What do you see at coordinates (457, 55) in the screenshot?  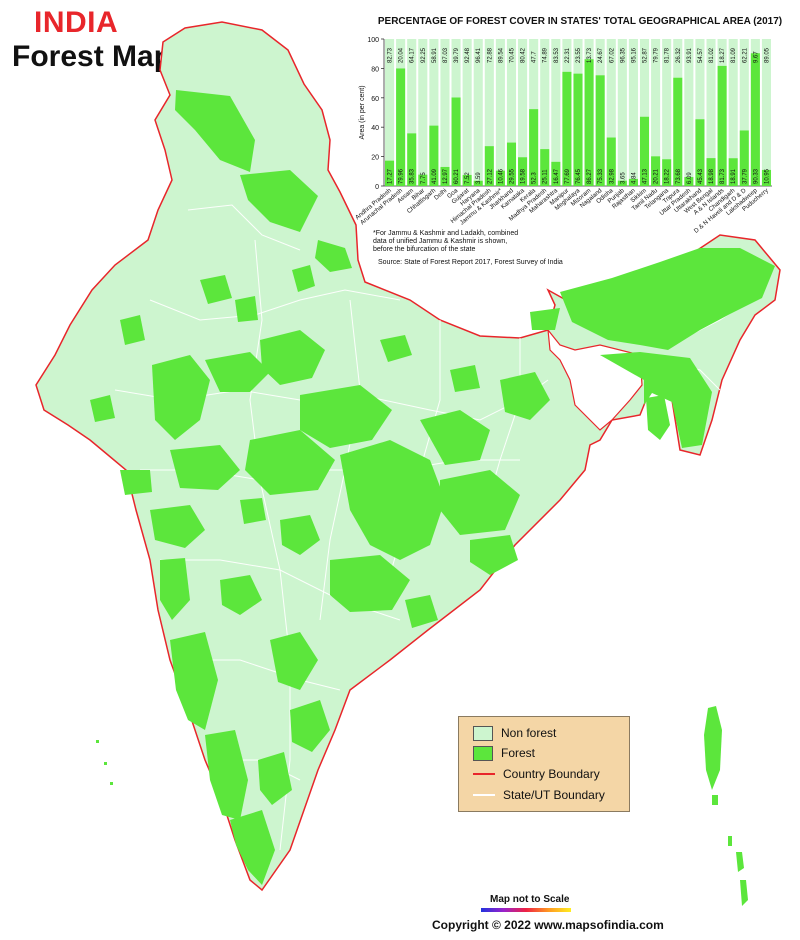 I see `chart-data-label-non-forest: 39.79` at bounding box center [457, 55].